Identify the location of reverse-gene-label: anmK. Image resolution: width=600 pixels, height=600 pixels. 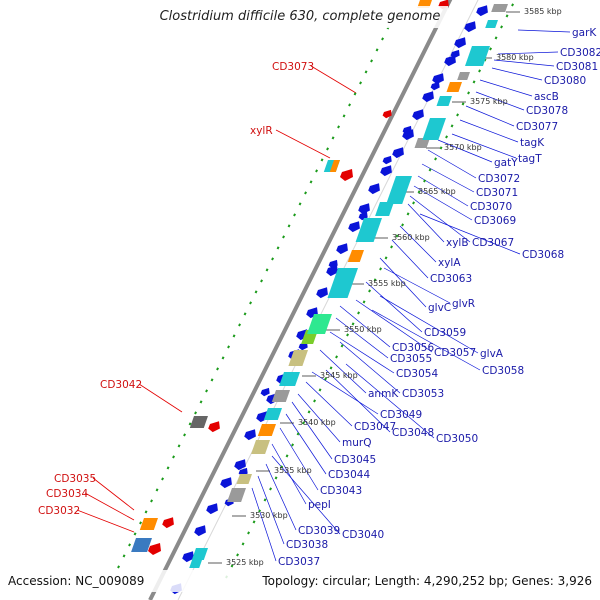
(383, 394).